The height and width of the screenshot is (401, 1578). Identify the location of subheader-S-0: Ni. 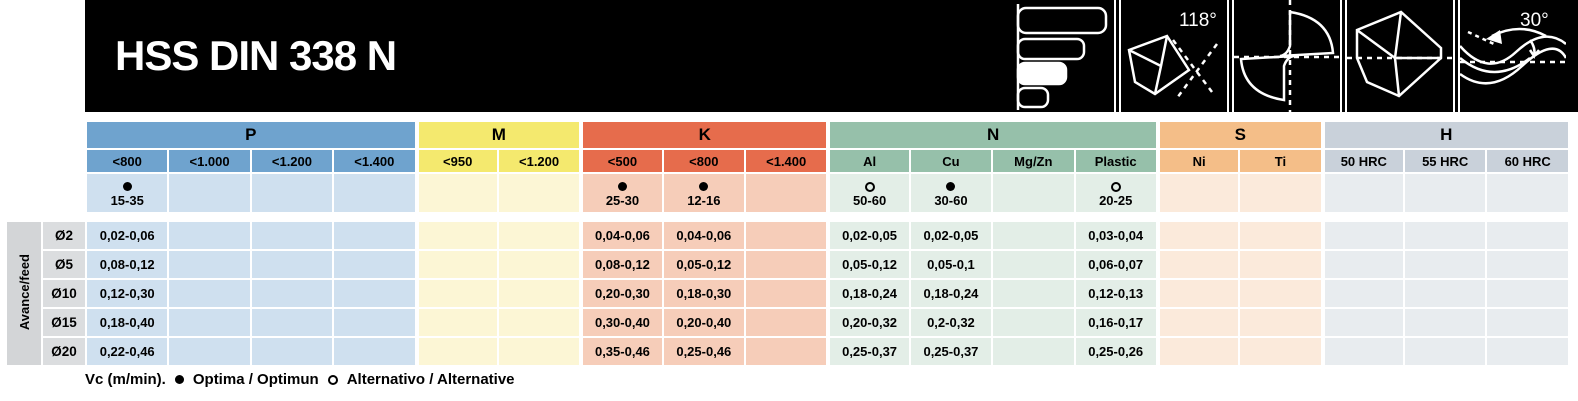
(1198, 161).